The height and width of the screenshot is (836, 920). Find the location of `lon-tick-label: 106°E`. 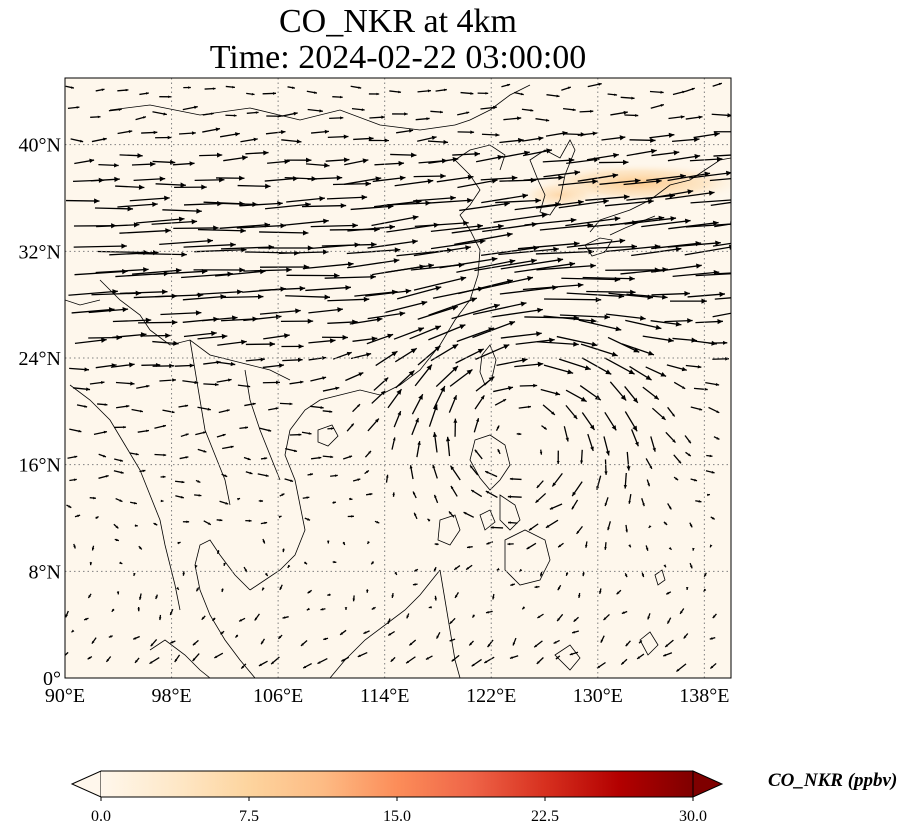

lon-tick-label: 106°E is located at coordinates (278, 696).